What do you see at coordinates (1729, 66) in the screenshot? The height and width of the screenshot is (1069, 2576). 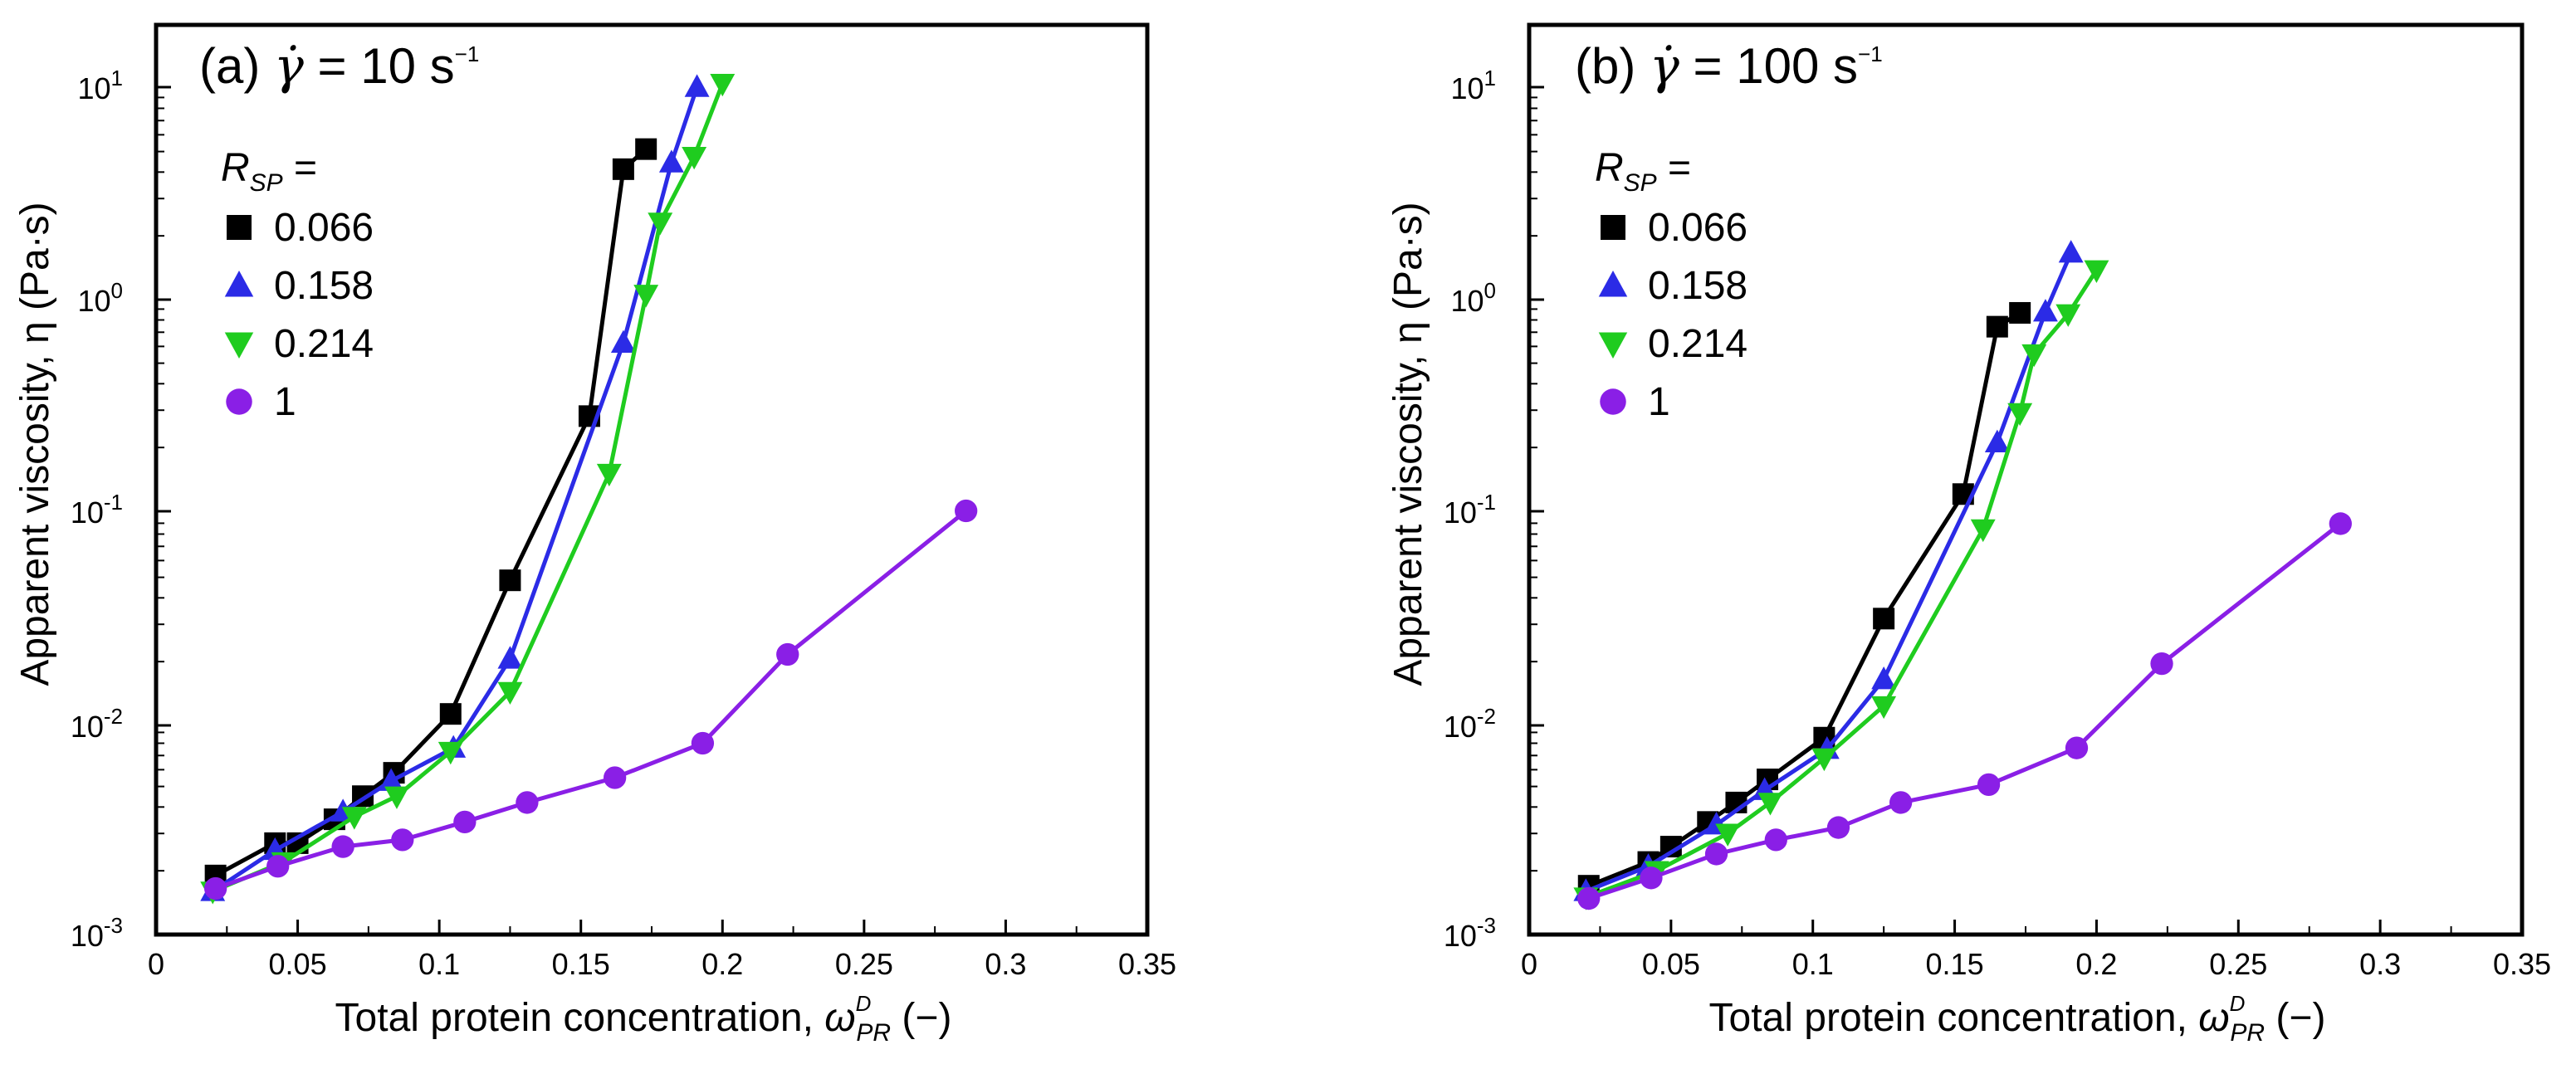 I see `panel-title: (b) γ̇ = 100 s−1` at bounding box center [1729, 66].